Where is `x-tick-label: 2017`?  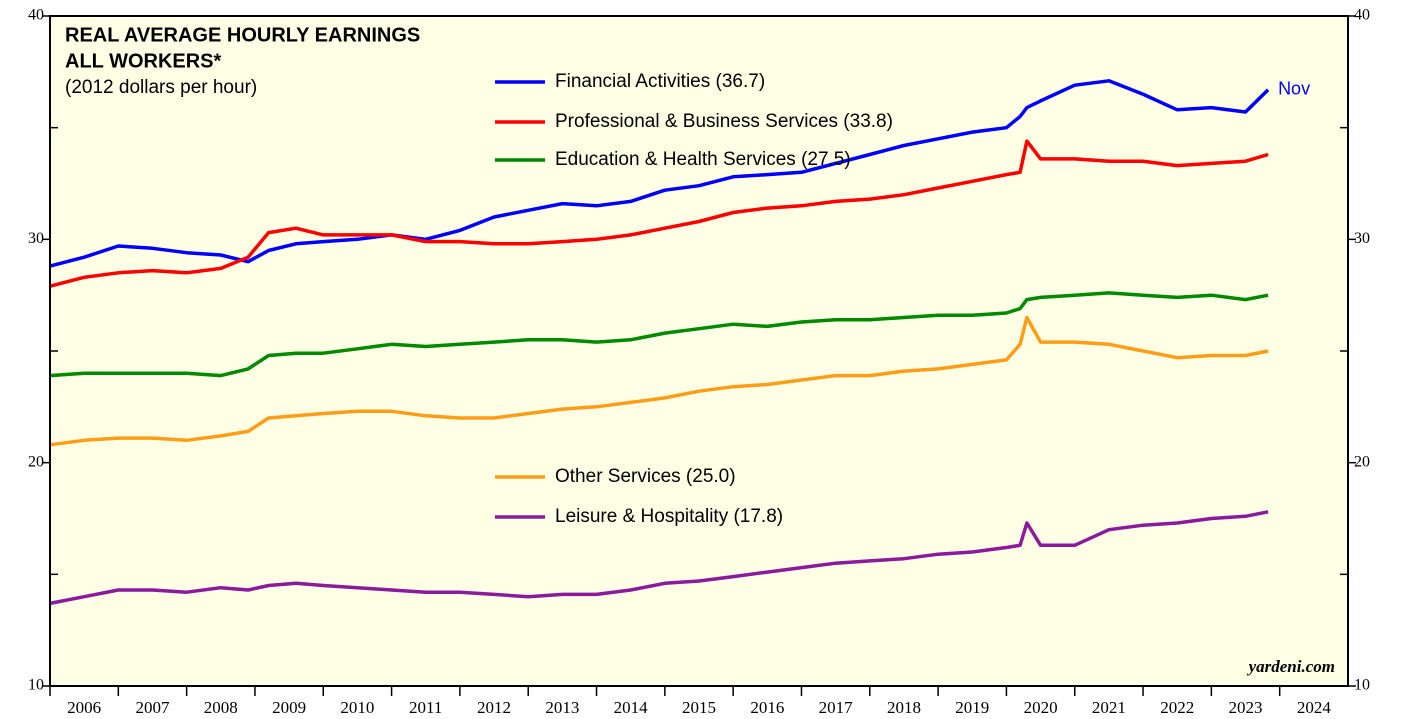 x-tick-label: 2017 is located at coordinates (836, 707).